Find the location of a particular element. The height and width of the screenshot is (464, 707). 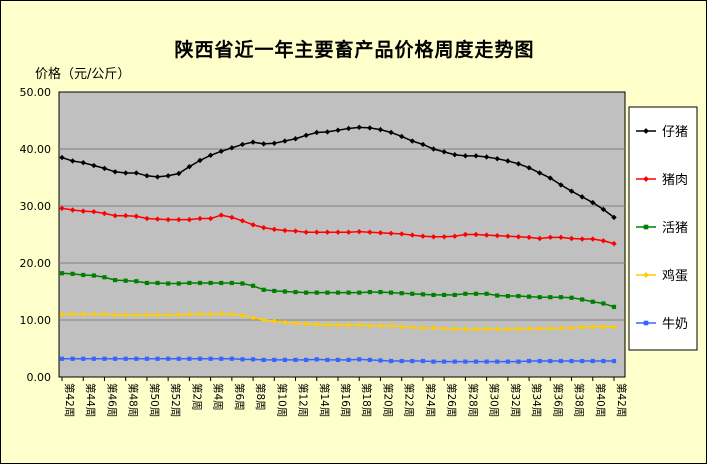

chart-title: 陕西省近一年主要畜产品价格周度走势图 is located at coordinates (354, 50).